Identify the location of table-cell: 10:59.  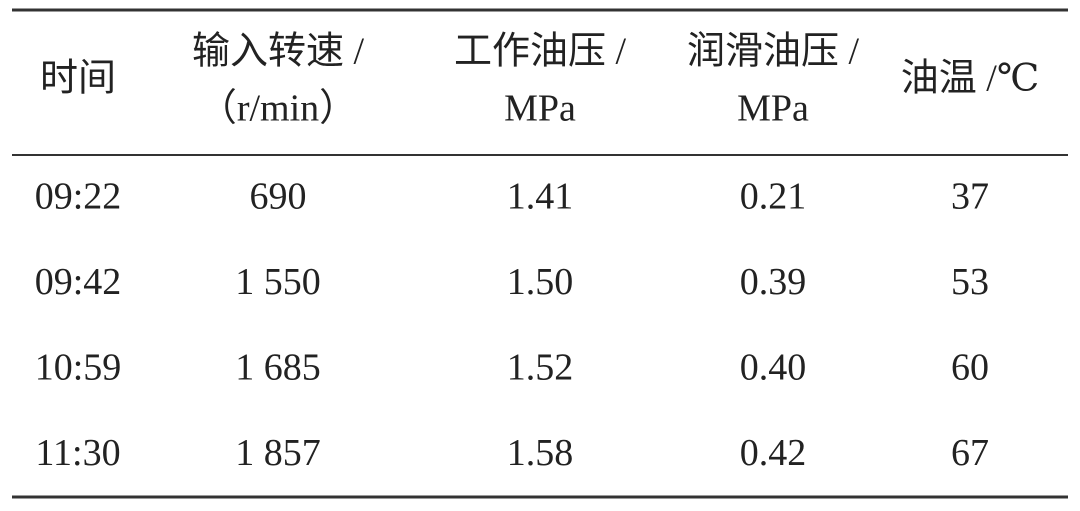
(78, 368).